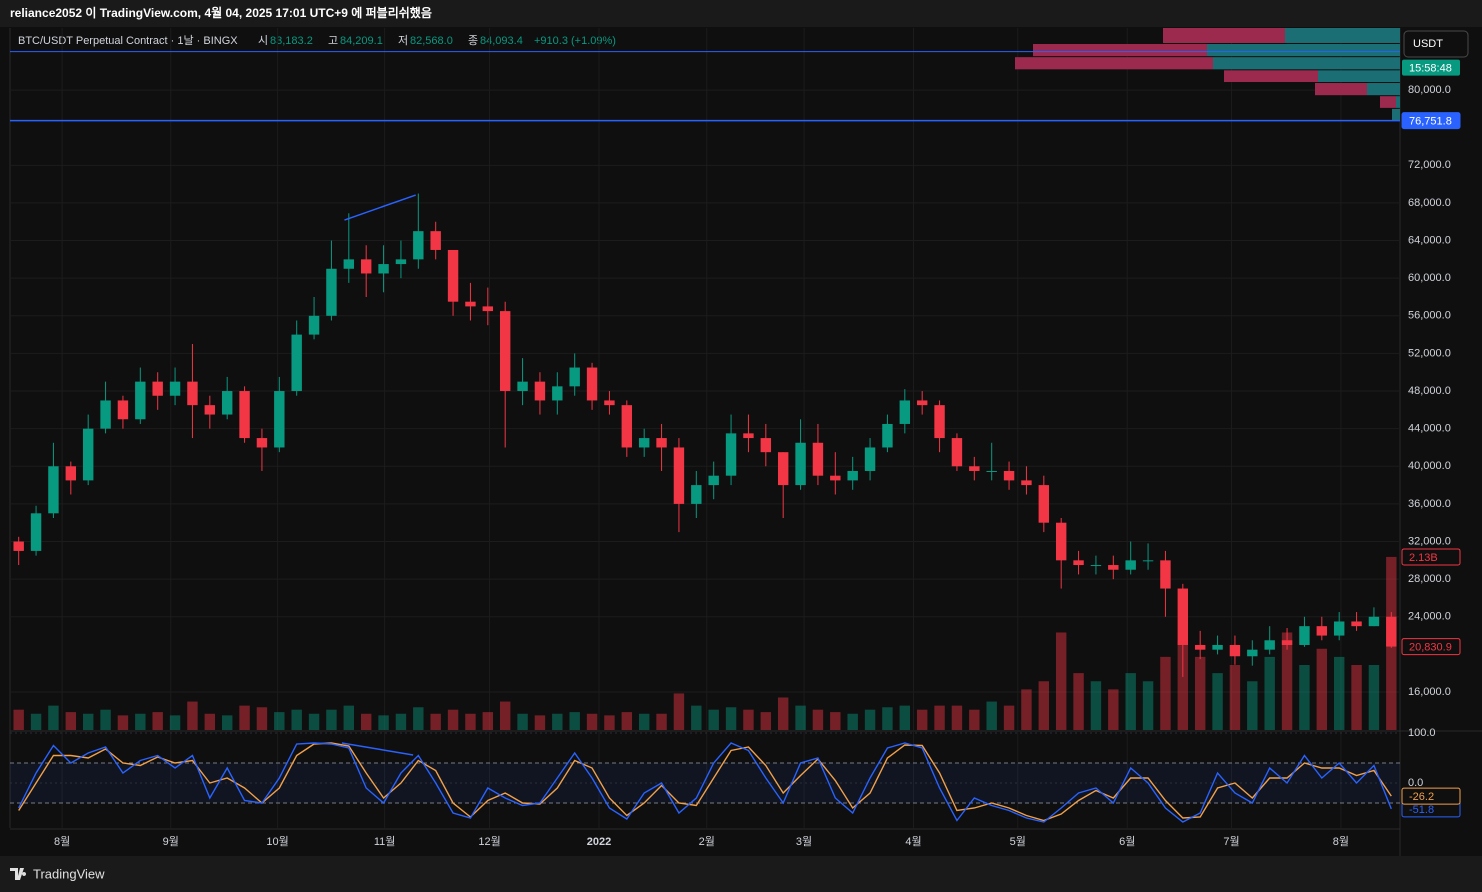 The image size is (1482, 892). I want to click on volume-label-box, so click(1431, 557).